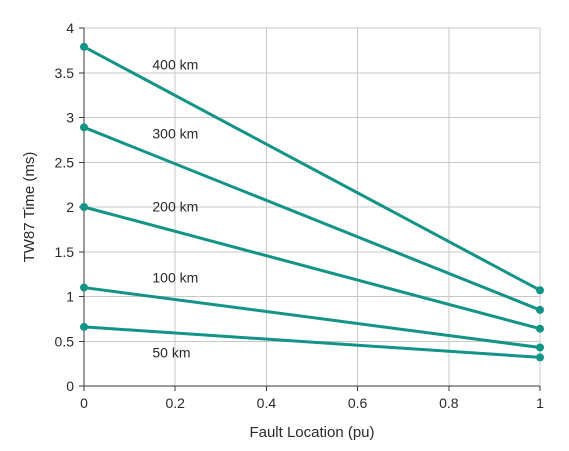 This screenshot has height=451, width=569. What do you see at coordinates (267, 403) in the screenshot?
I see `x-tick-label: 0.4` at bounding box center [267, 403].